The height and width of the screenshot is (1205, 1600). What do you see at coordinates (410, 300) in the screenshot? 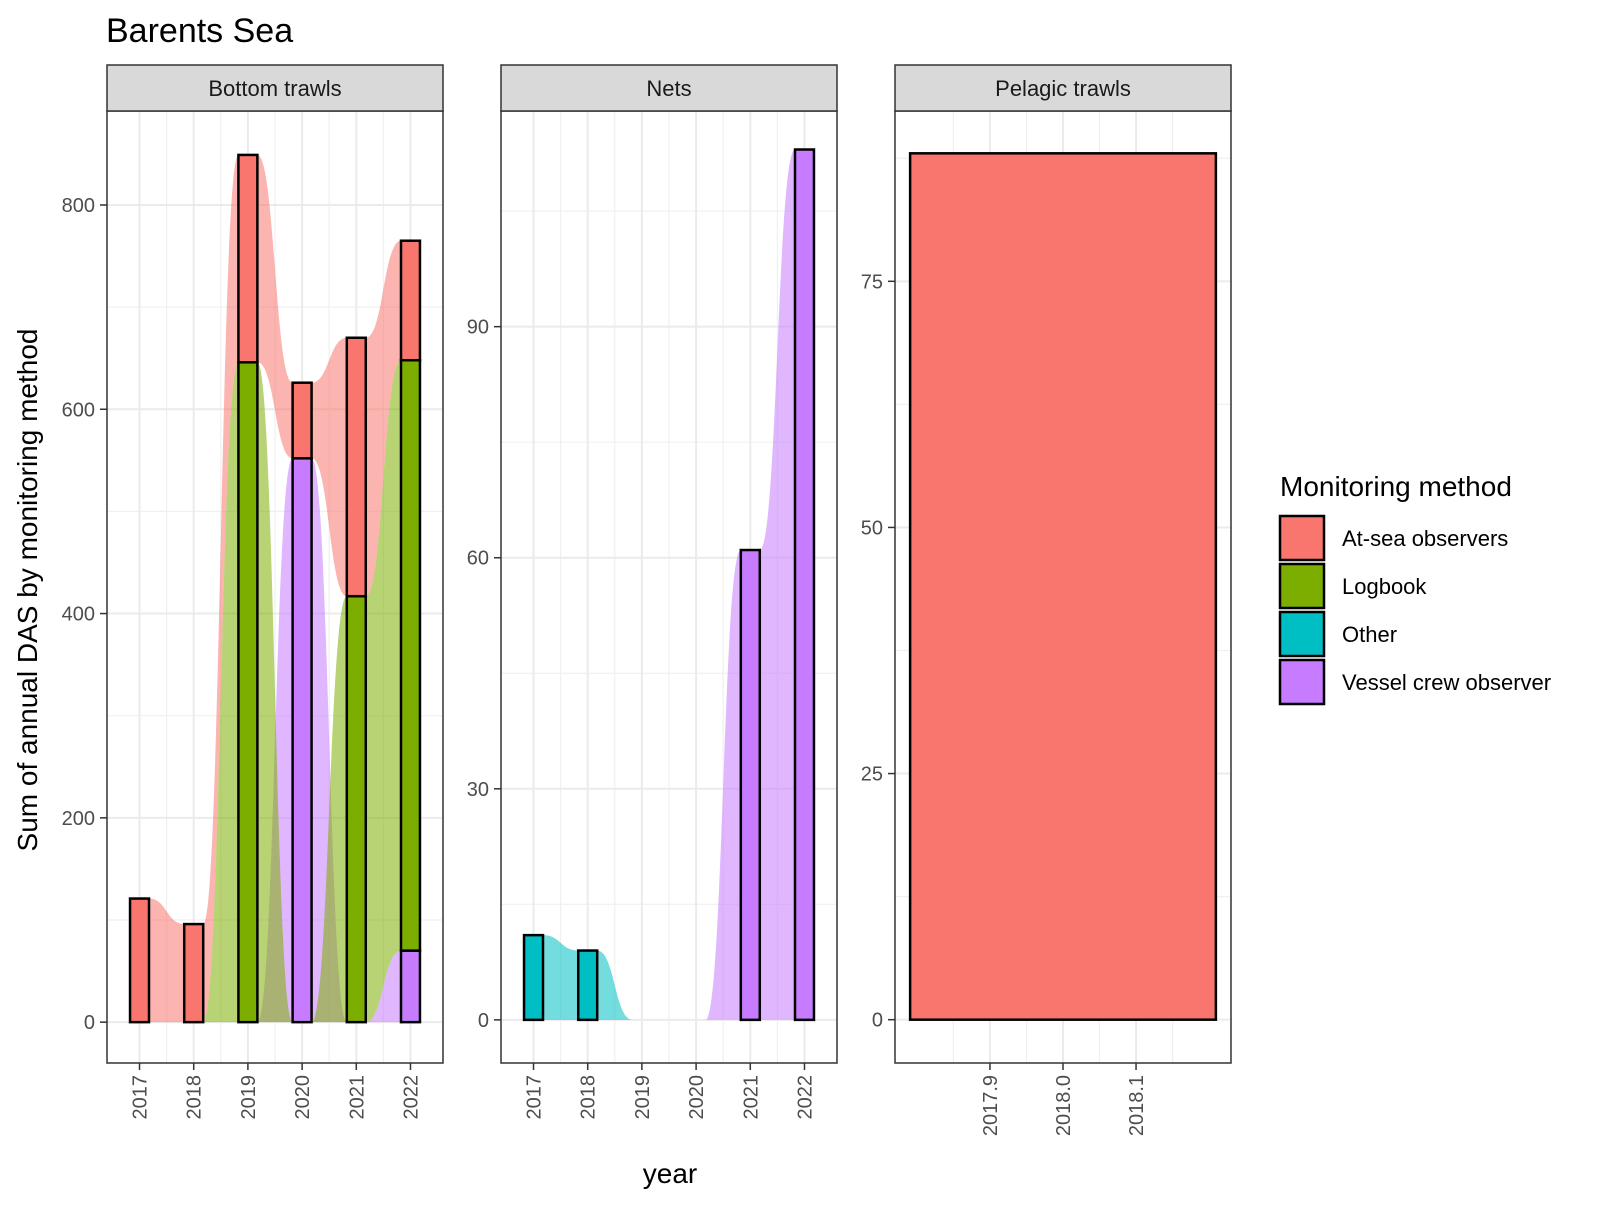
I see `bar-2022-at-sea-observers` at bounding box center [410, 300].